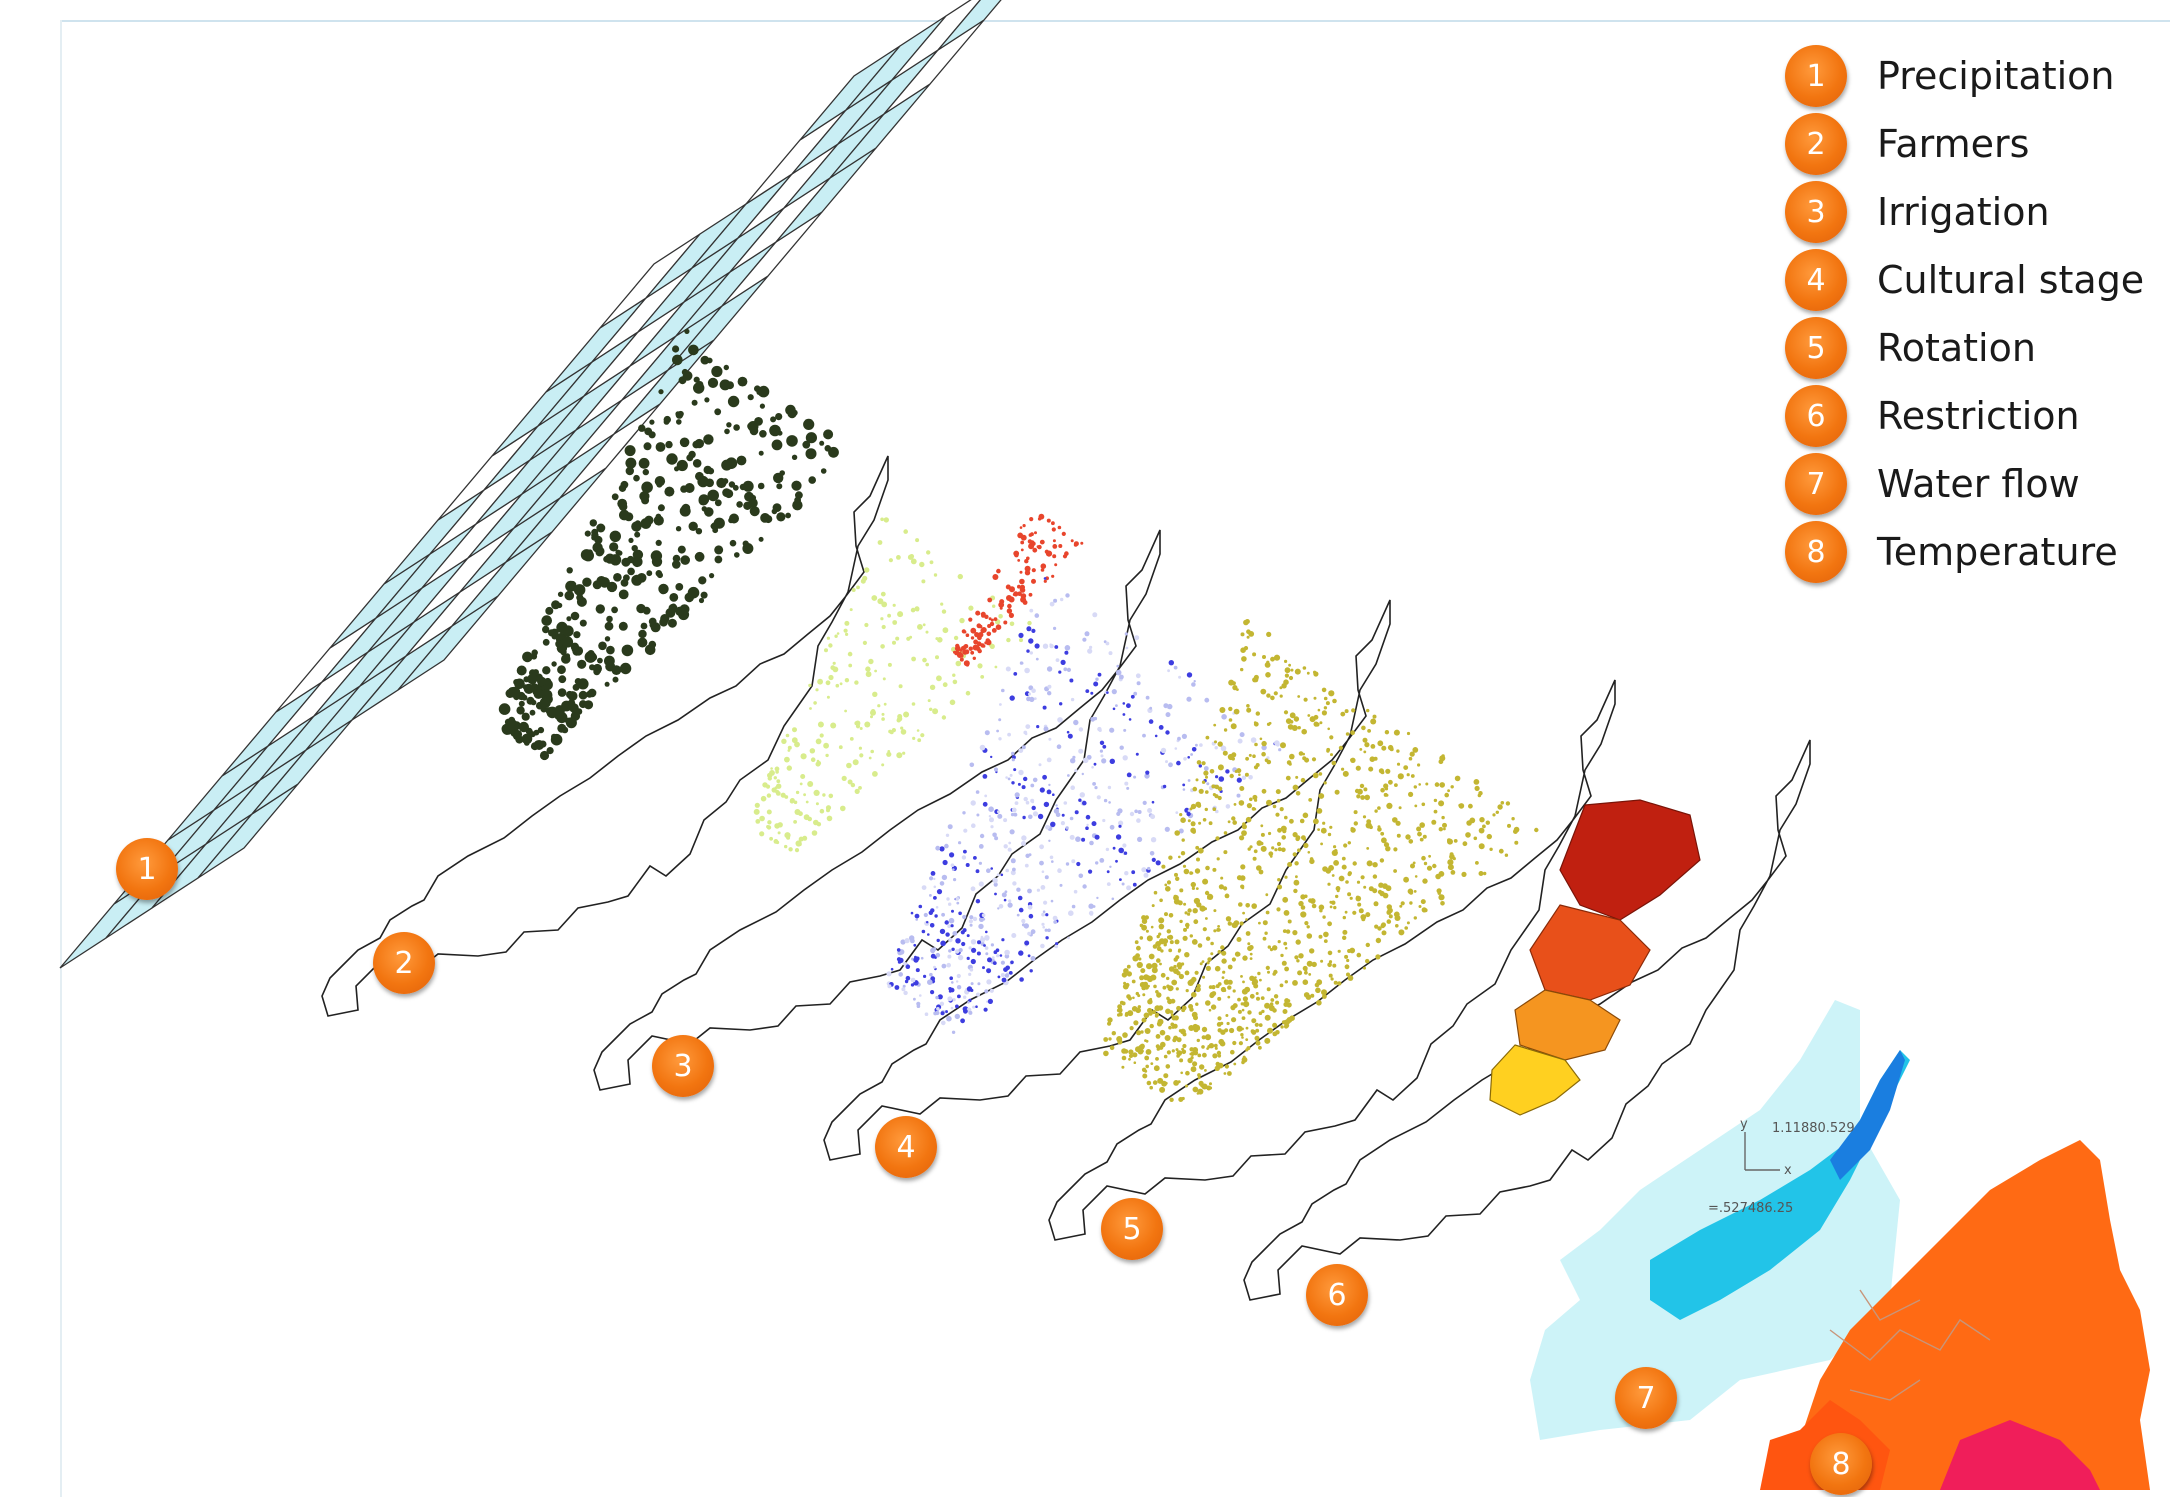  I want to click on legend-item-farmers: 2 Farmers, so click(1980, 144).